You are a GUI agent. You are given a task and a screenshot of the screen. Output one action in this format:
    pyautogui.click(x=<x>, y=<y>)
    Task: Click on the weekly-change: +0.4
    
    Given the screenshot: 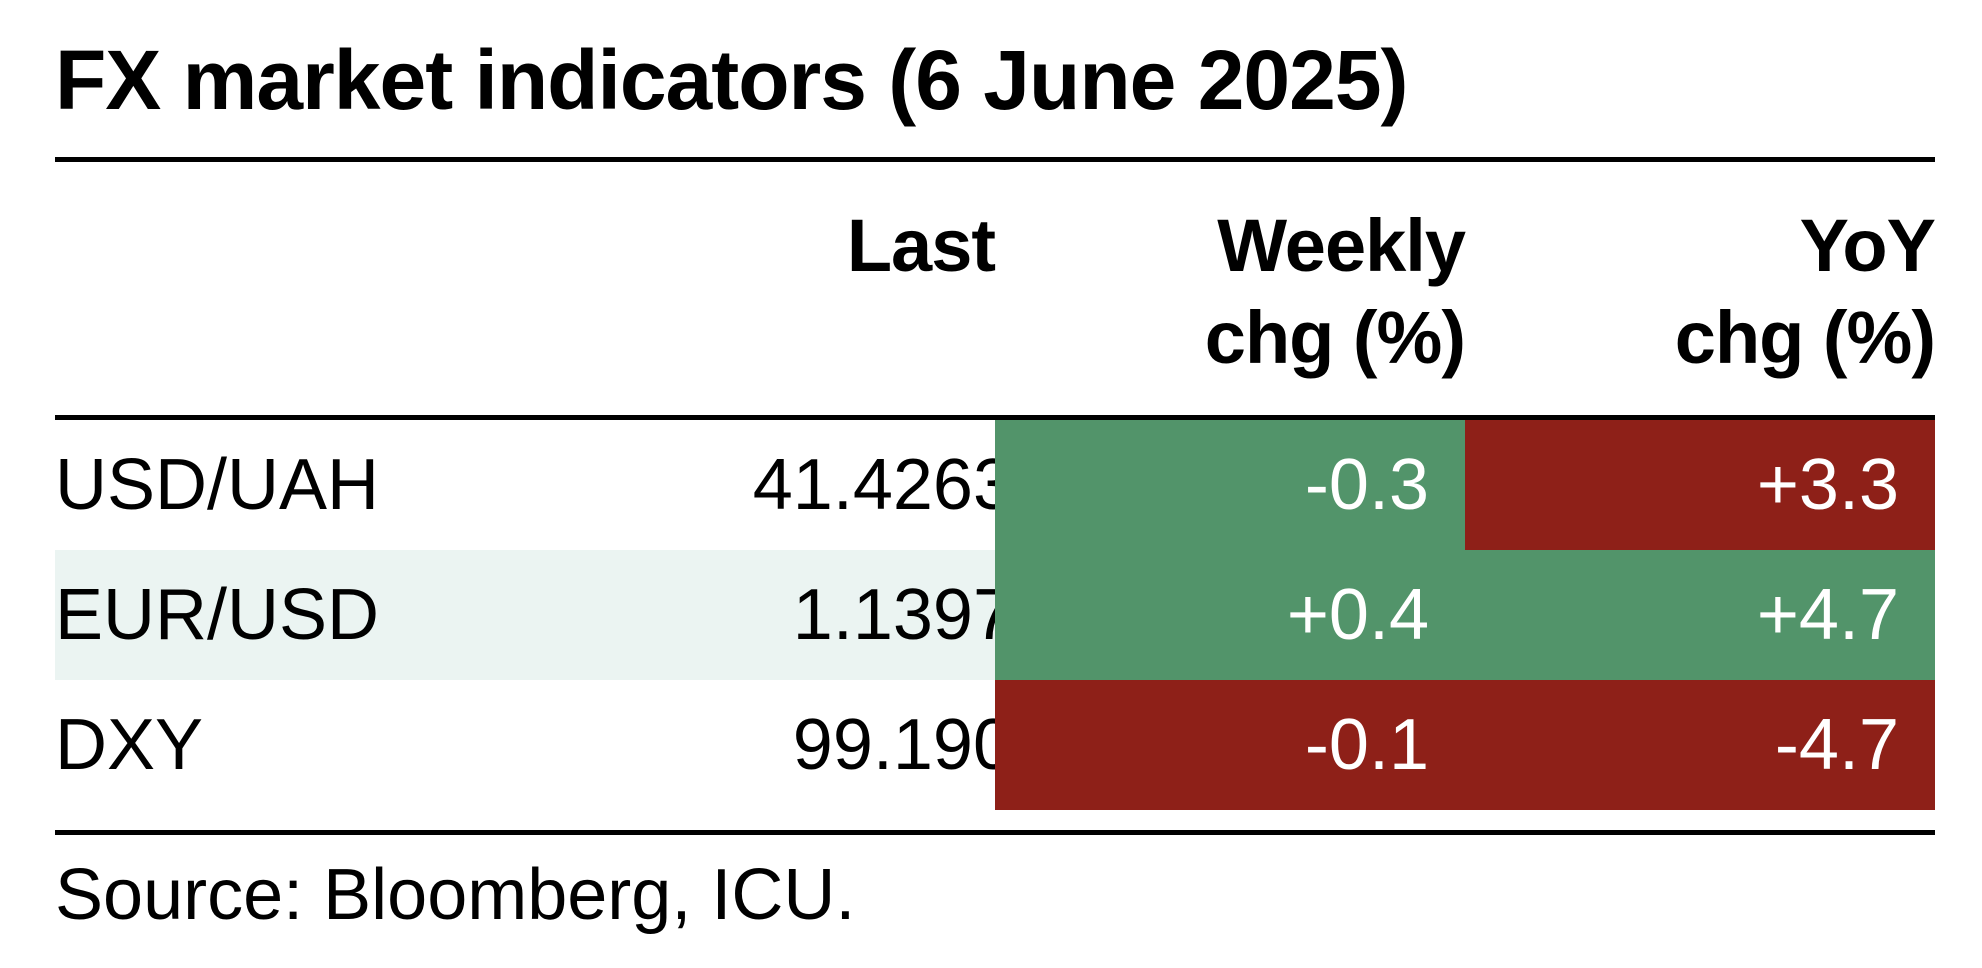 What is the action you would take?
    pyautogui.click(x=1230, y=615)
    